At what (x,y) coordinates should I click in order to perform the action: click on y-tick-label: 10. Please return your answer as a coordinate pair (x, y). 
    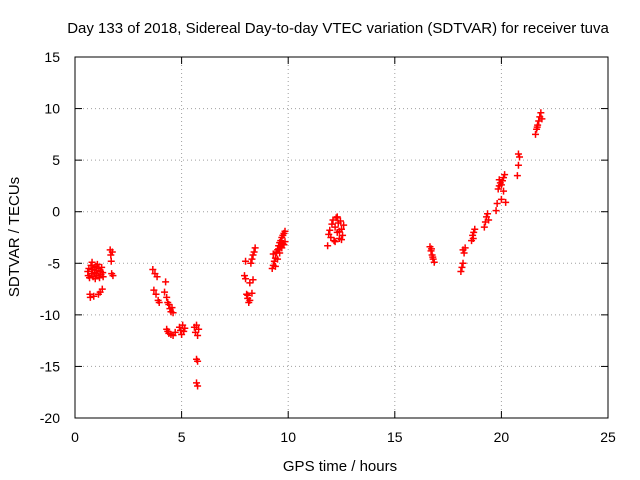
    Looking at the image, I should click on (52, 109).